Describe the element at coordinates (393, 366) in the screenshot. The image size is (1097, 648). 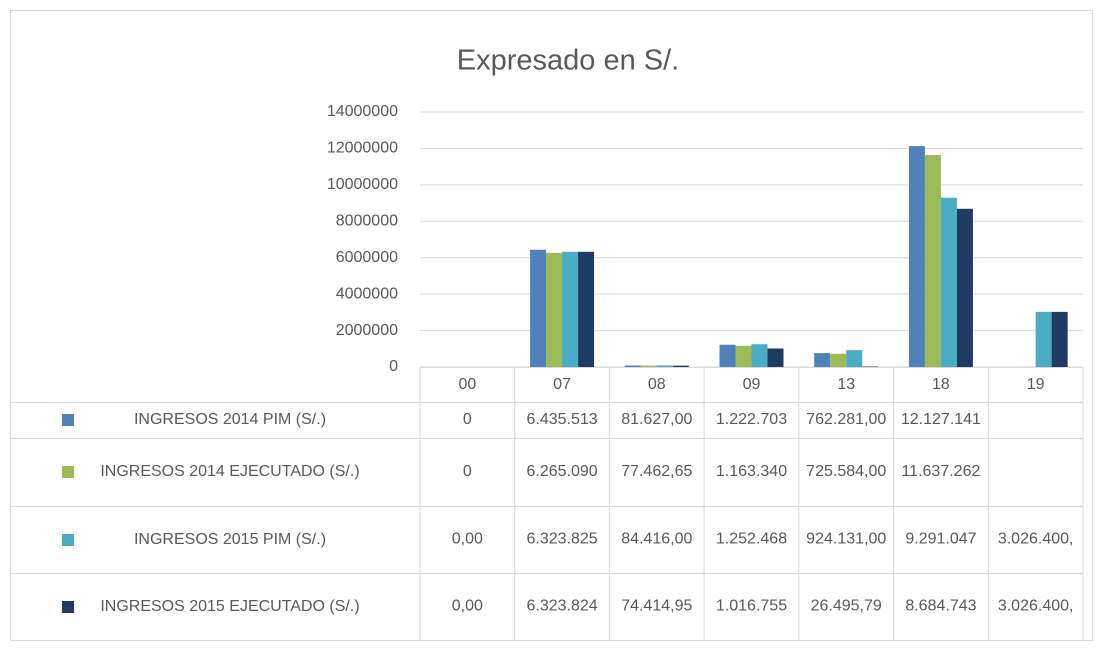
I see `y-tick-label: 0` at that location.